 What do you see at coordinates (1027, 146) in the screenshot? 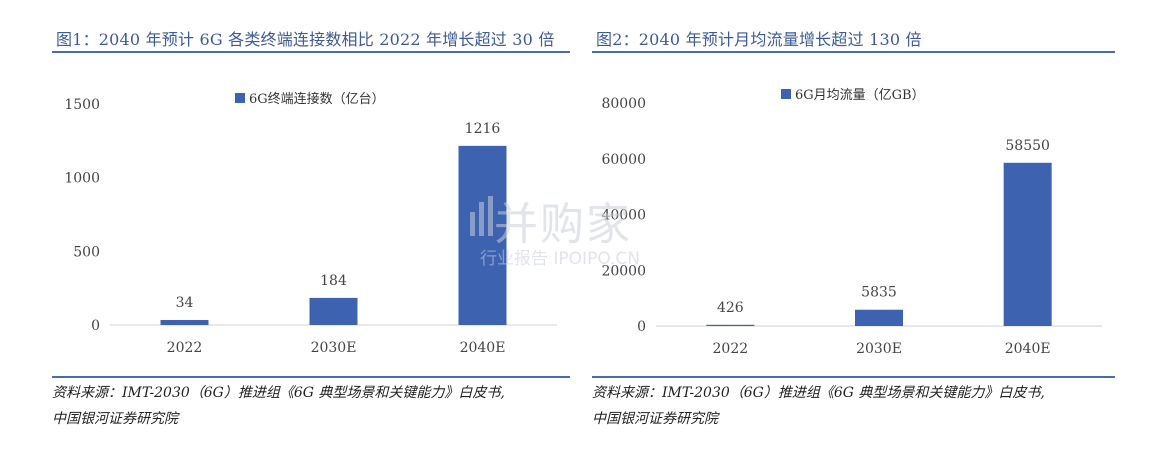
I see `right-data-label: 58550` at bounding box center [1027, 146].